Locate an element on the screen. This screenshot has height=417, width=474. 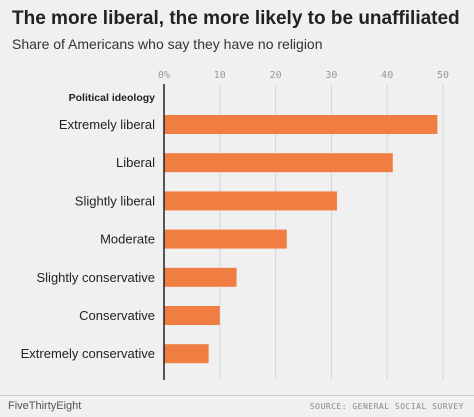
x-tick-label: 50 is located at coordinates (443, 75).